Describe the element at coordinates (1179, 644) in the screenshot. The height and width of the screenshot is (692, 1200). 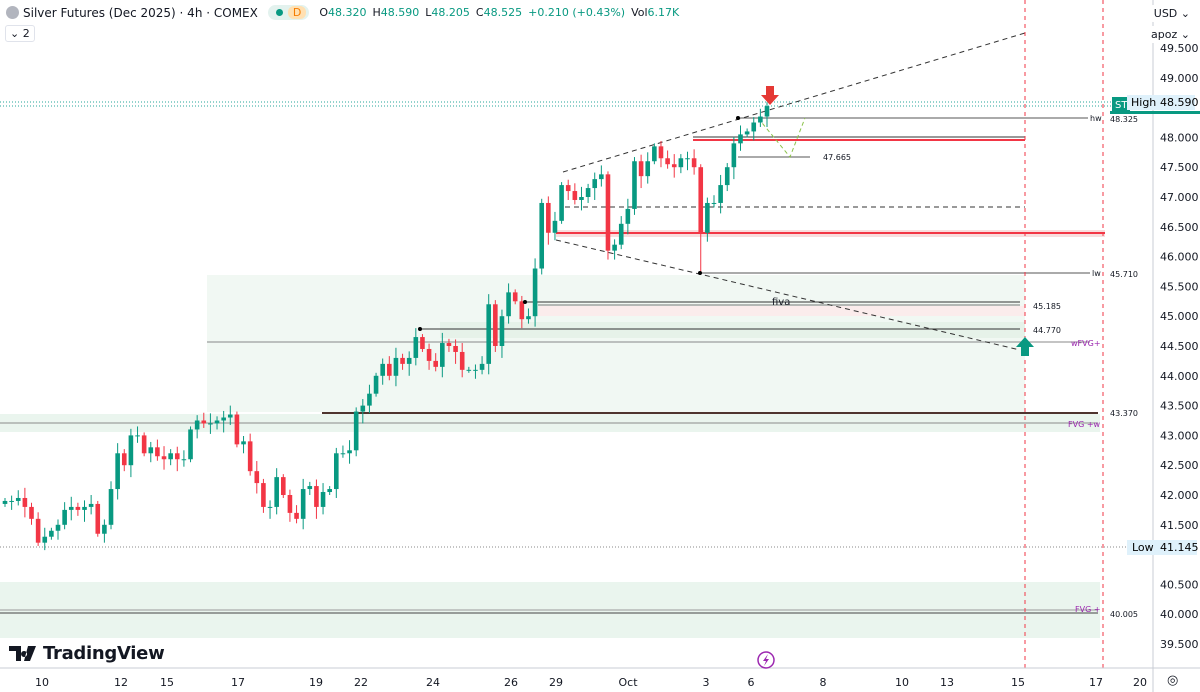
I see `price-tick: 39.500` at that location.